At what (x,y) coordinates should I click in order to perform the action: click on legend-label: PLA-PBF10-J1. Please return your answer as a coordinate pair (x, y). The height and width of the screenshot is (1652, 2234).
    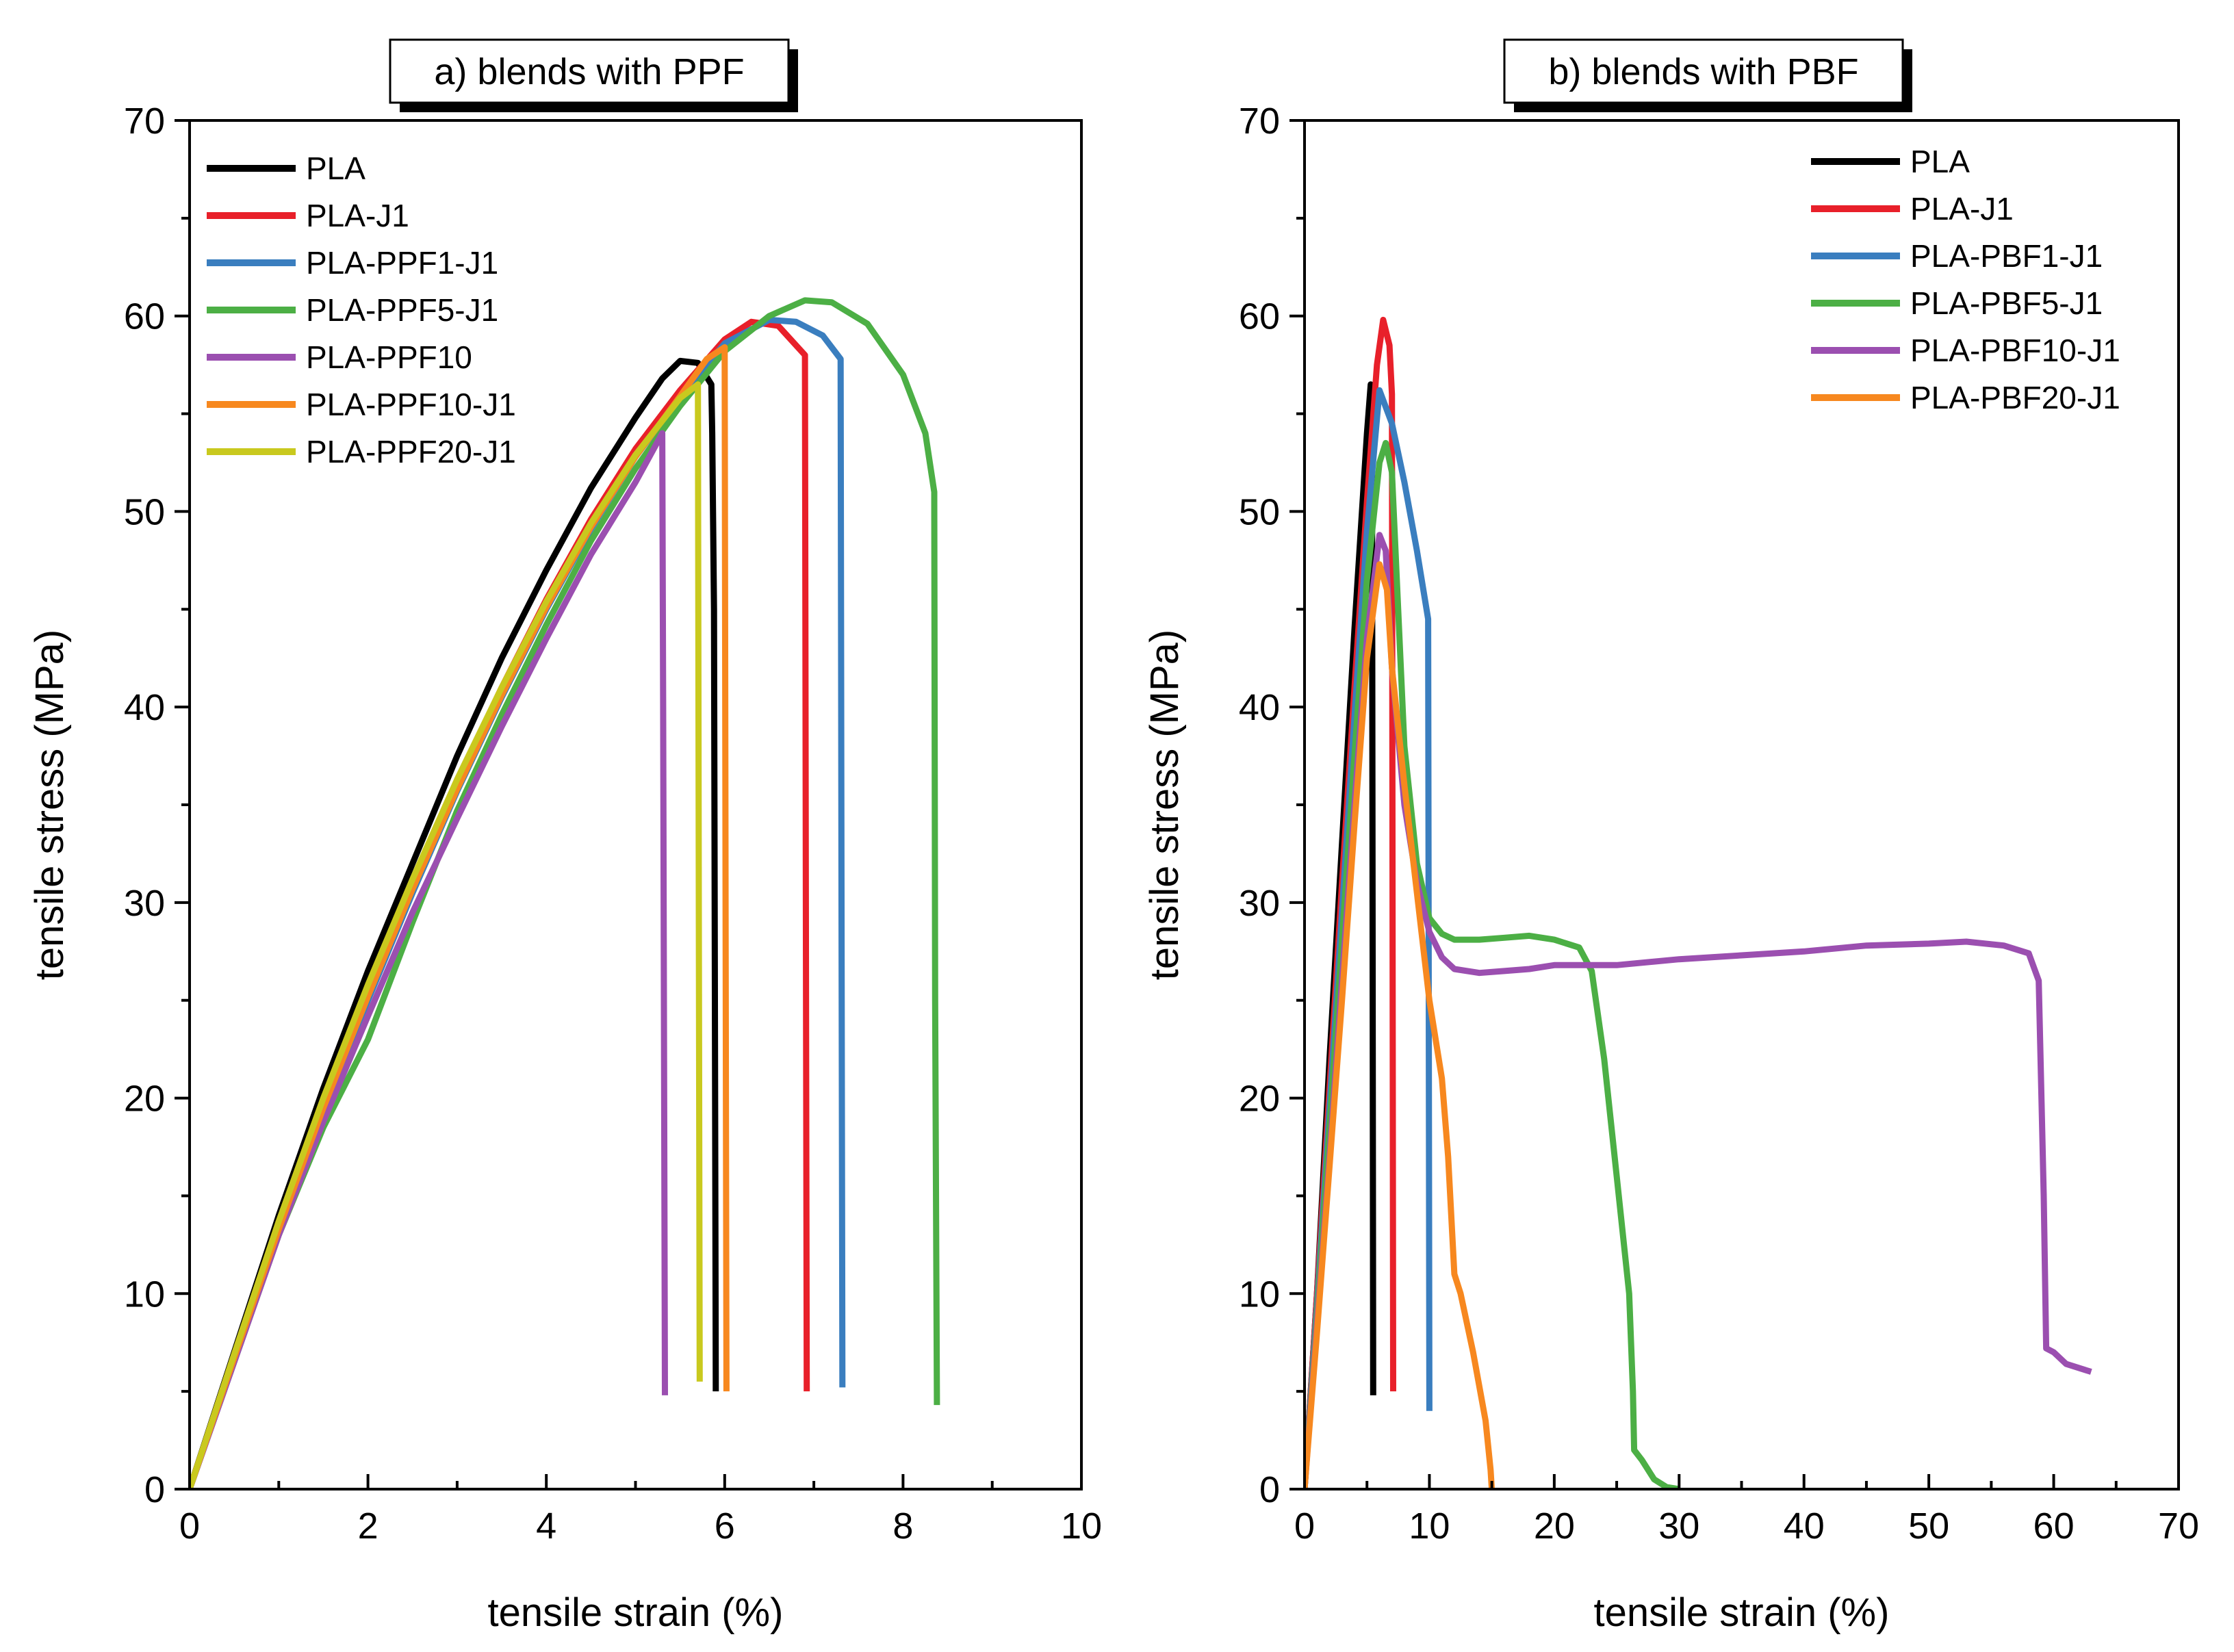
    Looking at the image, I should click on (2015, 350).